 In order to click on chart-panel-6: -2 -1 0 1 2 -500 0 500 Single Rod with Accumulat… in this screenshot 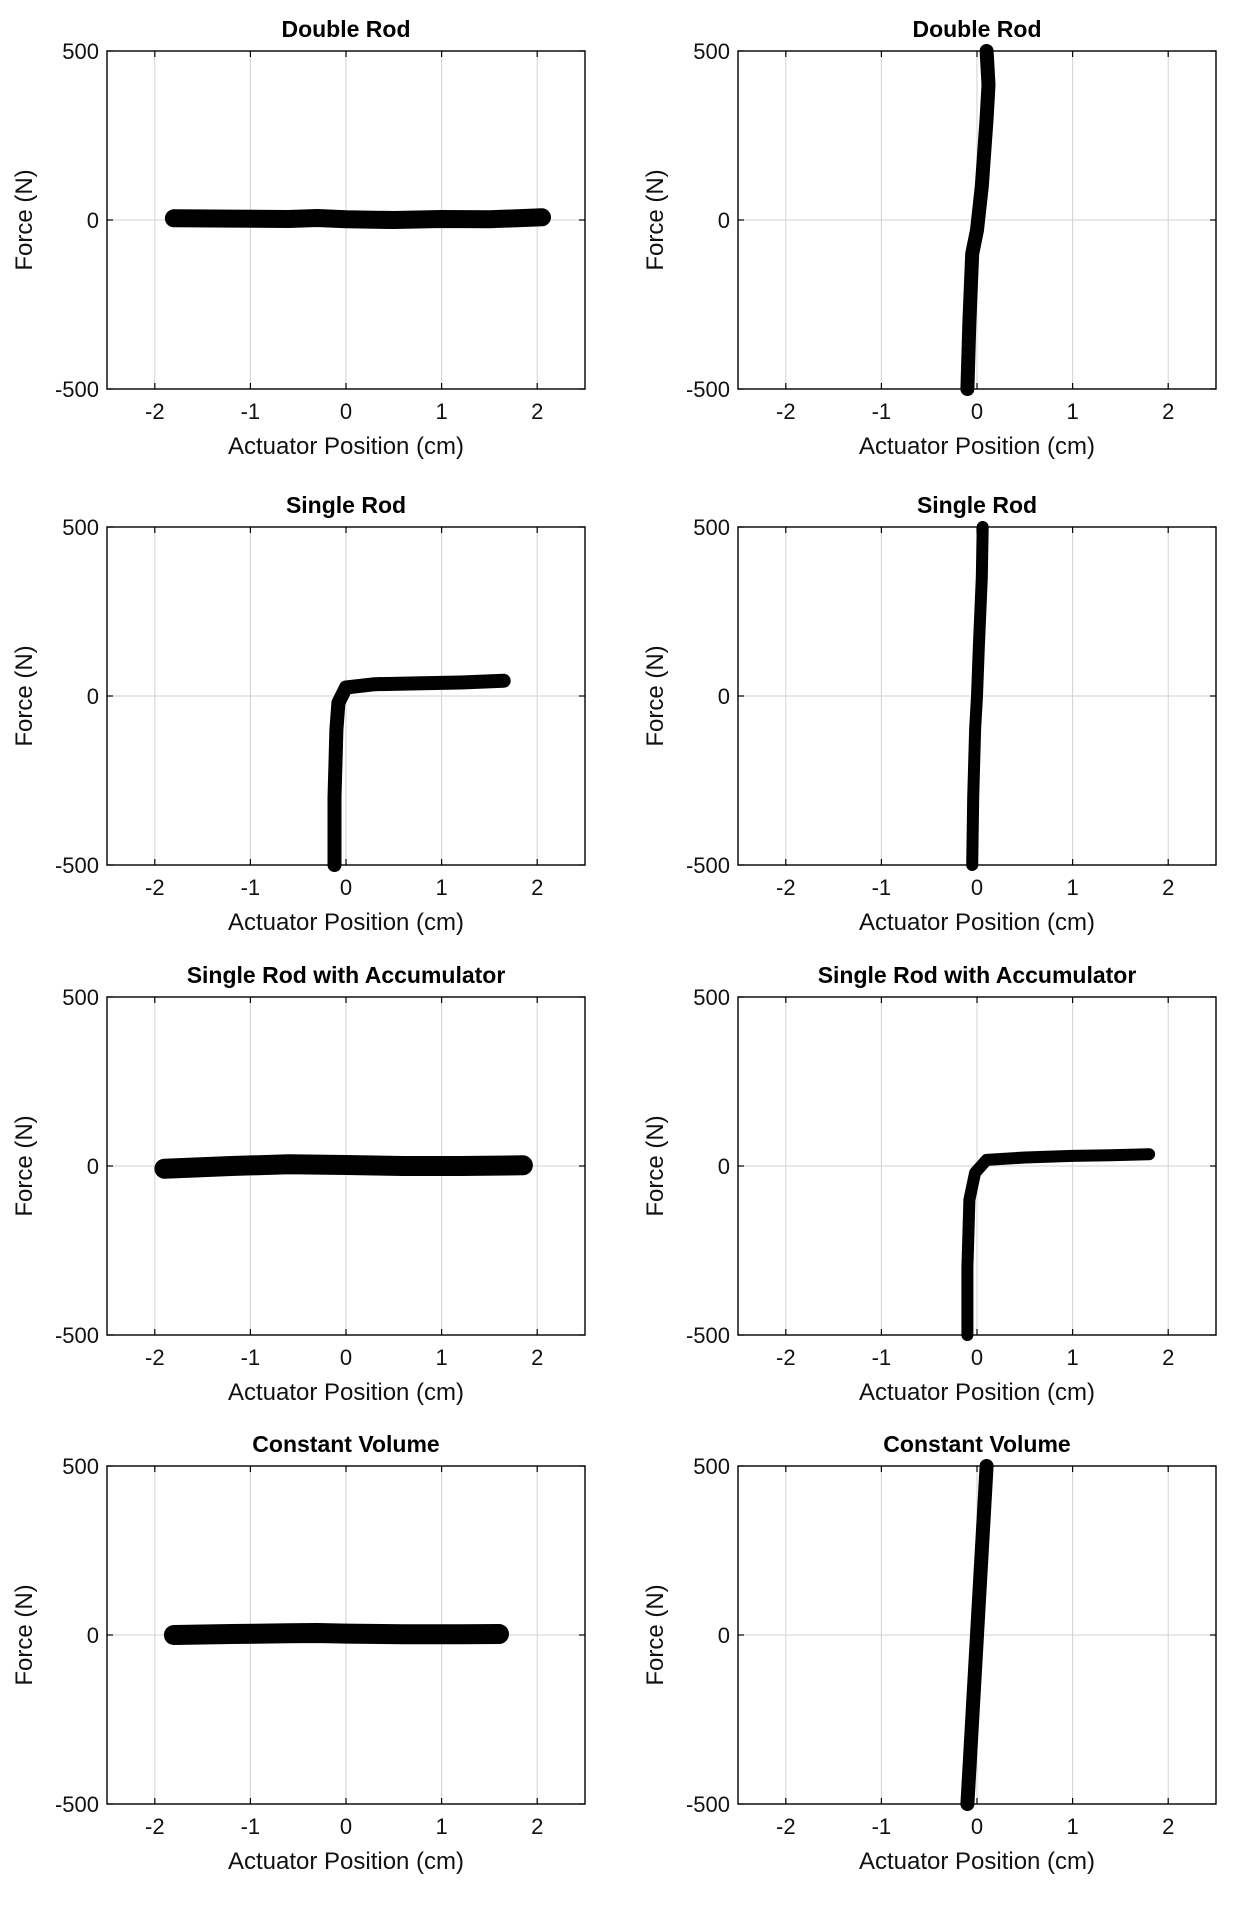, I will do `click(929, 1184)`.